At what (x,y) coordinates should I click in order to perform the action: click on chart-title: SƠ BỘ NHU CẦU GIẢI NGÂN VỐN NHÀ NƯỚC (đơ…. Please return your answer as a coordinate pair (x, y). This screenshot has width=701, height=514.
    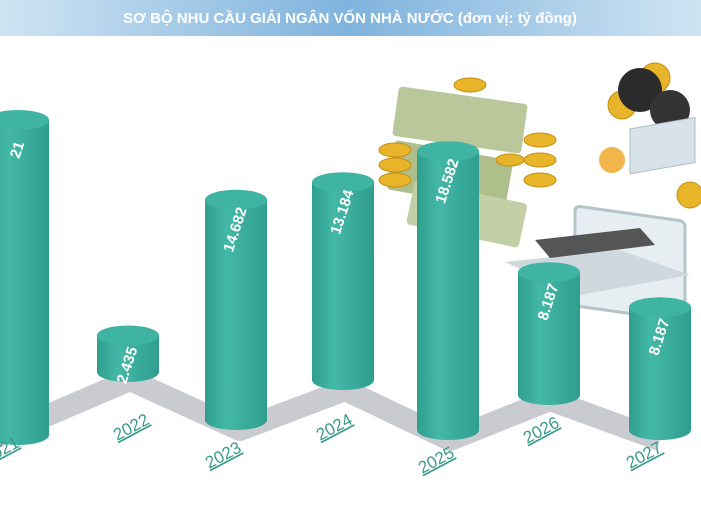
    Looking at the image, I should click on (350, 18).